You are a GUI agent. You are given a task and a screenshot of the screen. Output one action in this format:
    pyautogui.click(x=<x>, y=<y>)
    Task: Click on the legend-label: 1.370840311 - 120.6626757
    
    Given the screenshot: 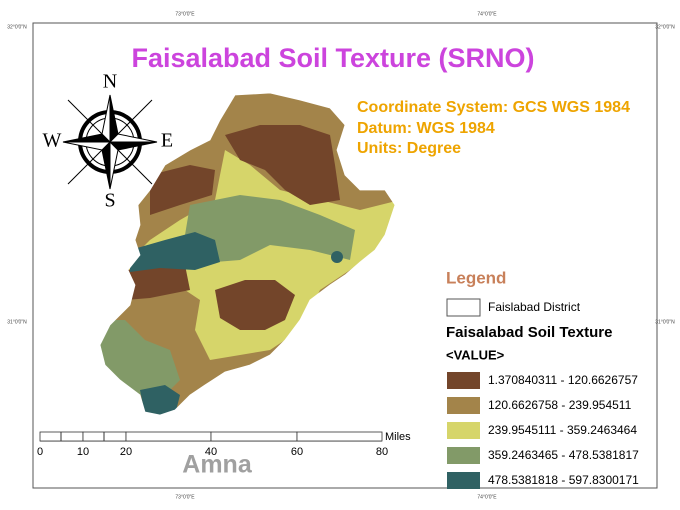 What is the action you would take?
    pyautogui.click(x=563, y=380)
    